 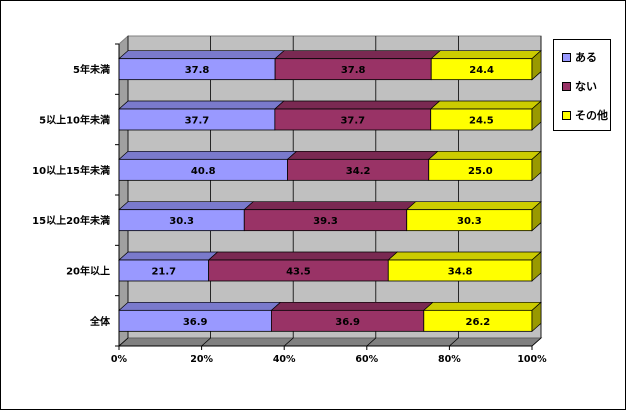 I want to click on x-tick-label: 40%, so click(x=284, y=359).